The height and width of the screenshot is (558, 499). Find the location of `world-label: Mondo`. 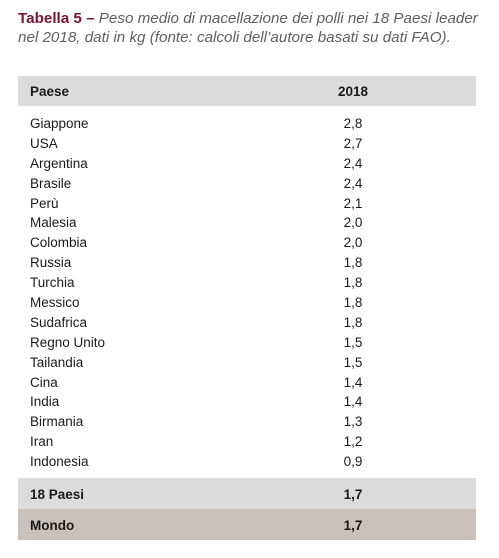

world-label: Mondo is located at coordinates (52, 526).